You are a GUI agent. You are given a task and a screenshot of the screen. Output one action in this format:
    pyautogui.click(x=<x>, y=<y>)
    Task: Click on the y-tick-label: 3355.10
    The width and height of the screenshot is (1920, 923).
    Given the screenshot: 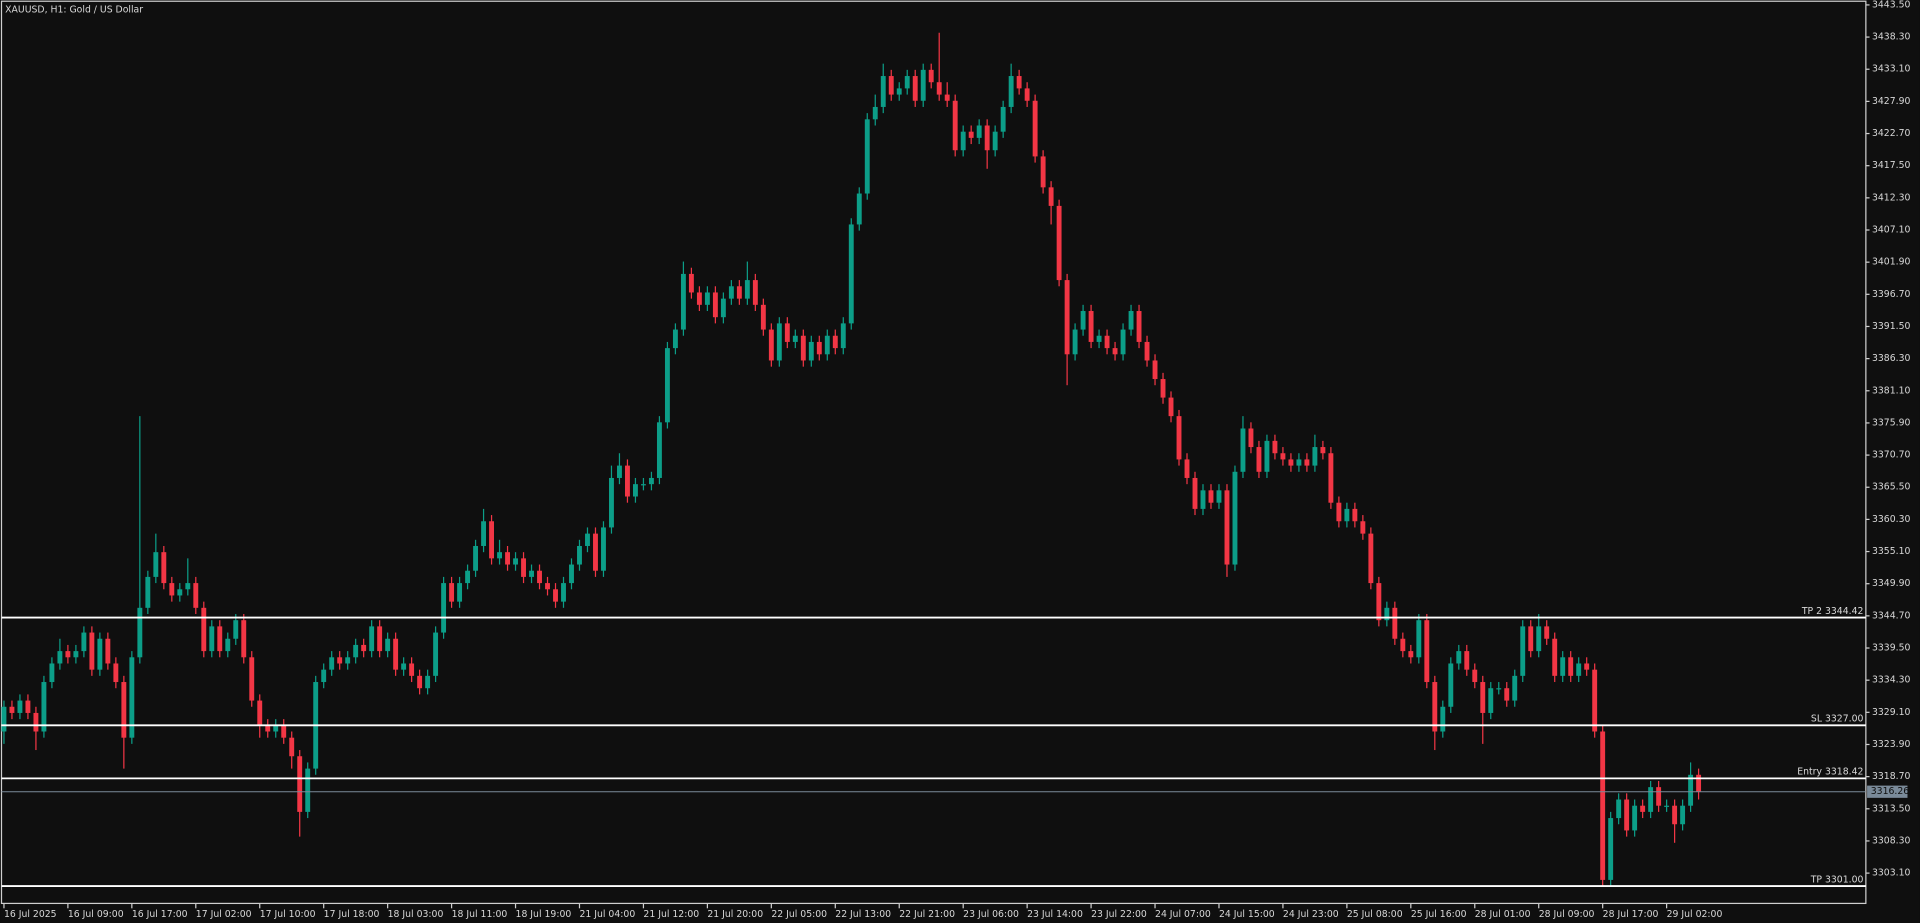 What is the action you would take?
    pyautogui.click(x=1891, y=551)
    